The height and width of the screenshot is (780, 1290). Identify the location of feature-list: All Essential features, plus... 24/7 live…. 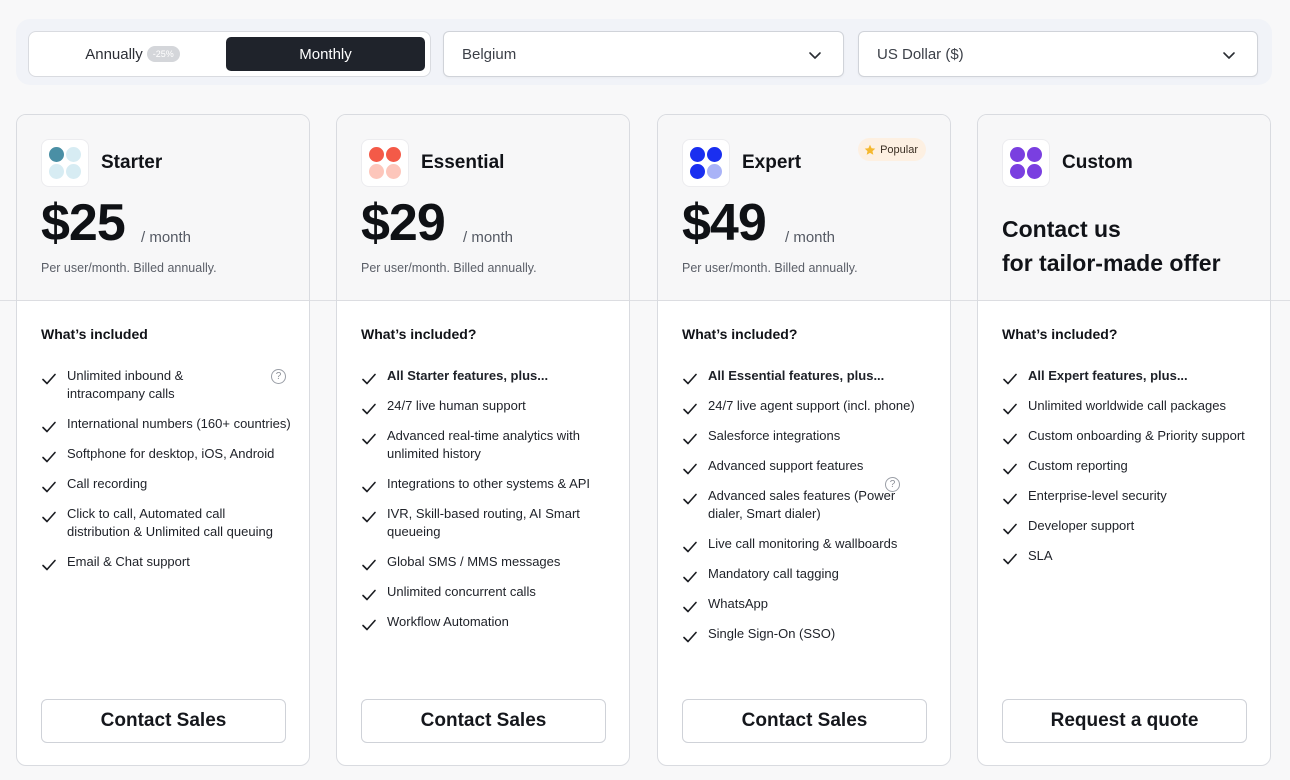
(807, 511).